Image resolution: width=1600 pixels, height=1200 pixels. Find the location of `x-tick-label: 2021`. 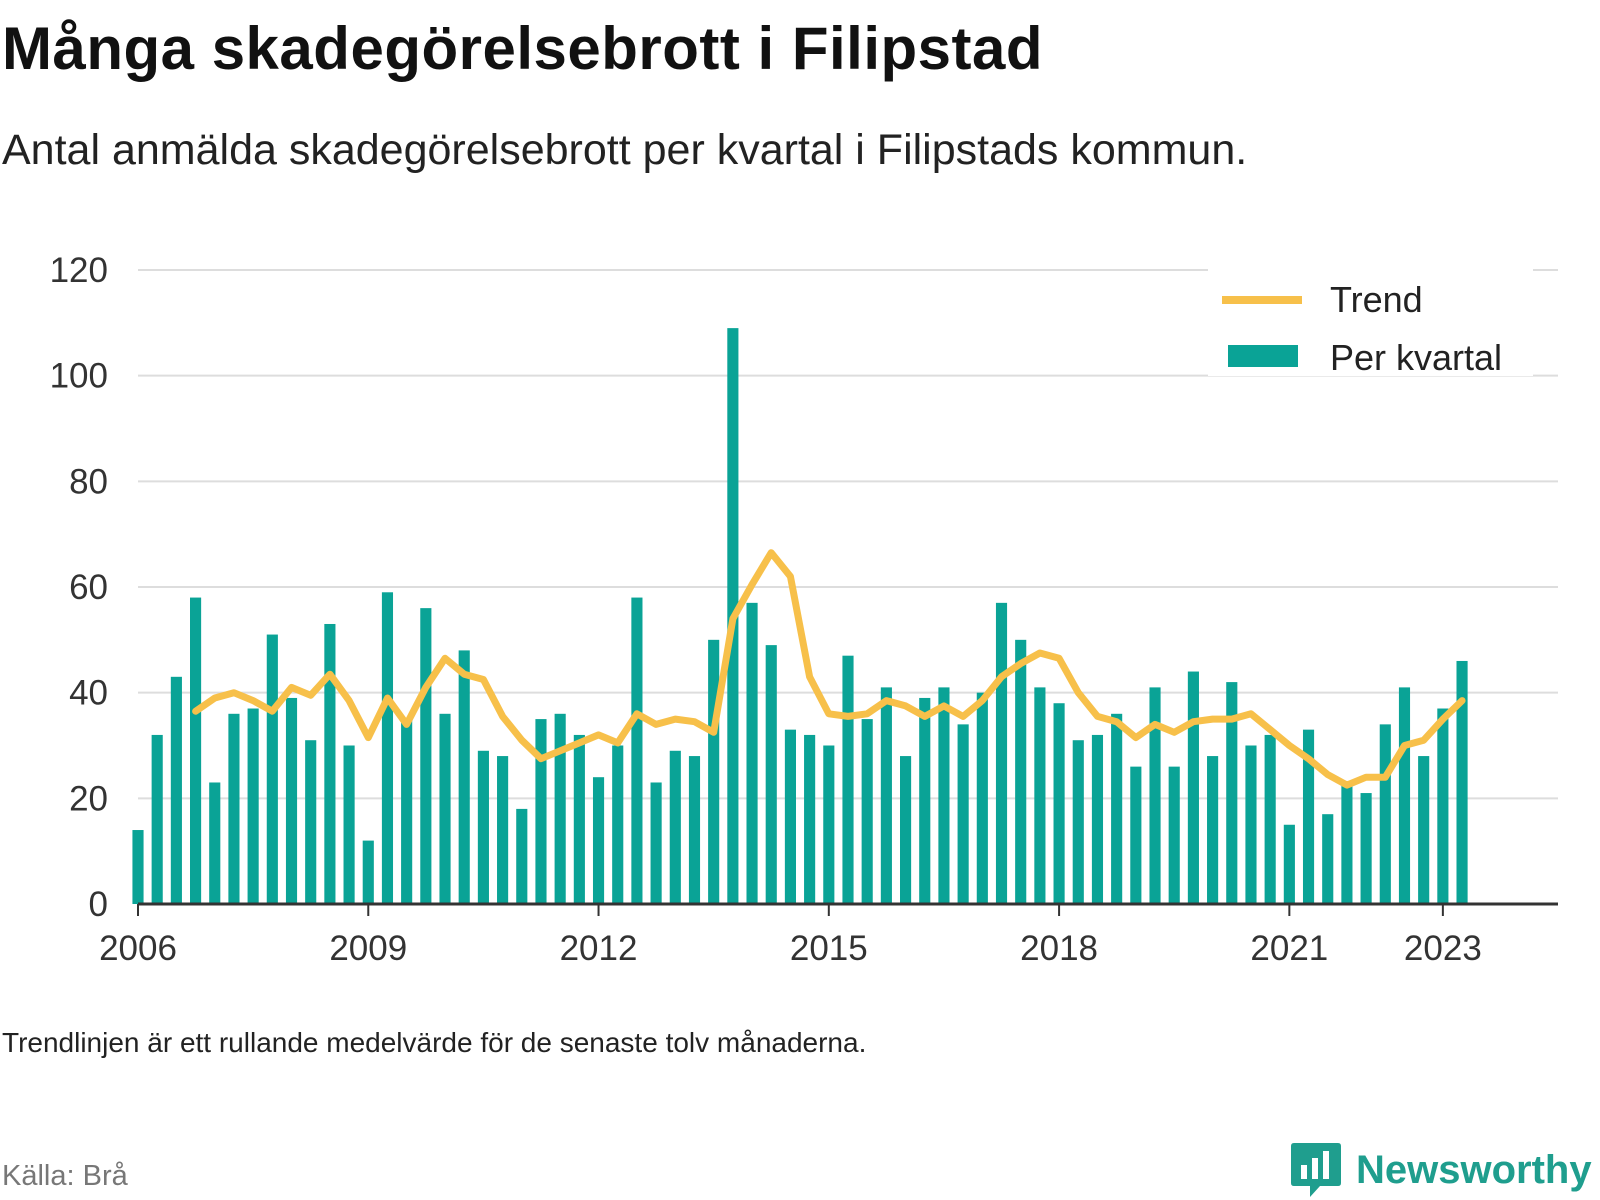

x-tick-label: 2021 is located at coordinates (1289, 948).